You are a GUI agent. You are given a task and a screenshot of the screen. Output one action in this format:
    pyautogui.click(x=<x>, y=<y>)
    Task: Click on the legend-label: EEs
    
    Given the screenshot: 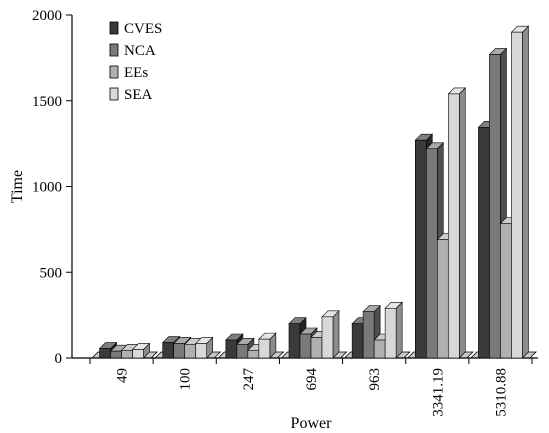 What is the action you would take?
    pyautogui.click(x=136, y=73)
    